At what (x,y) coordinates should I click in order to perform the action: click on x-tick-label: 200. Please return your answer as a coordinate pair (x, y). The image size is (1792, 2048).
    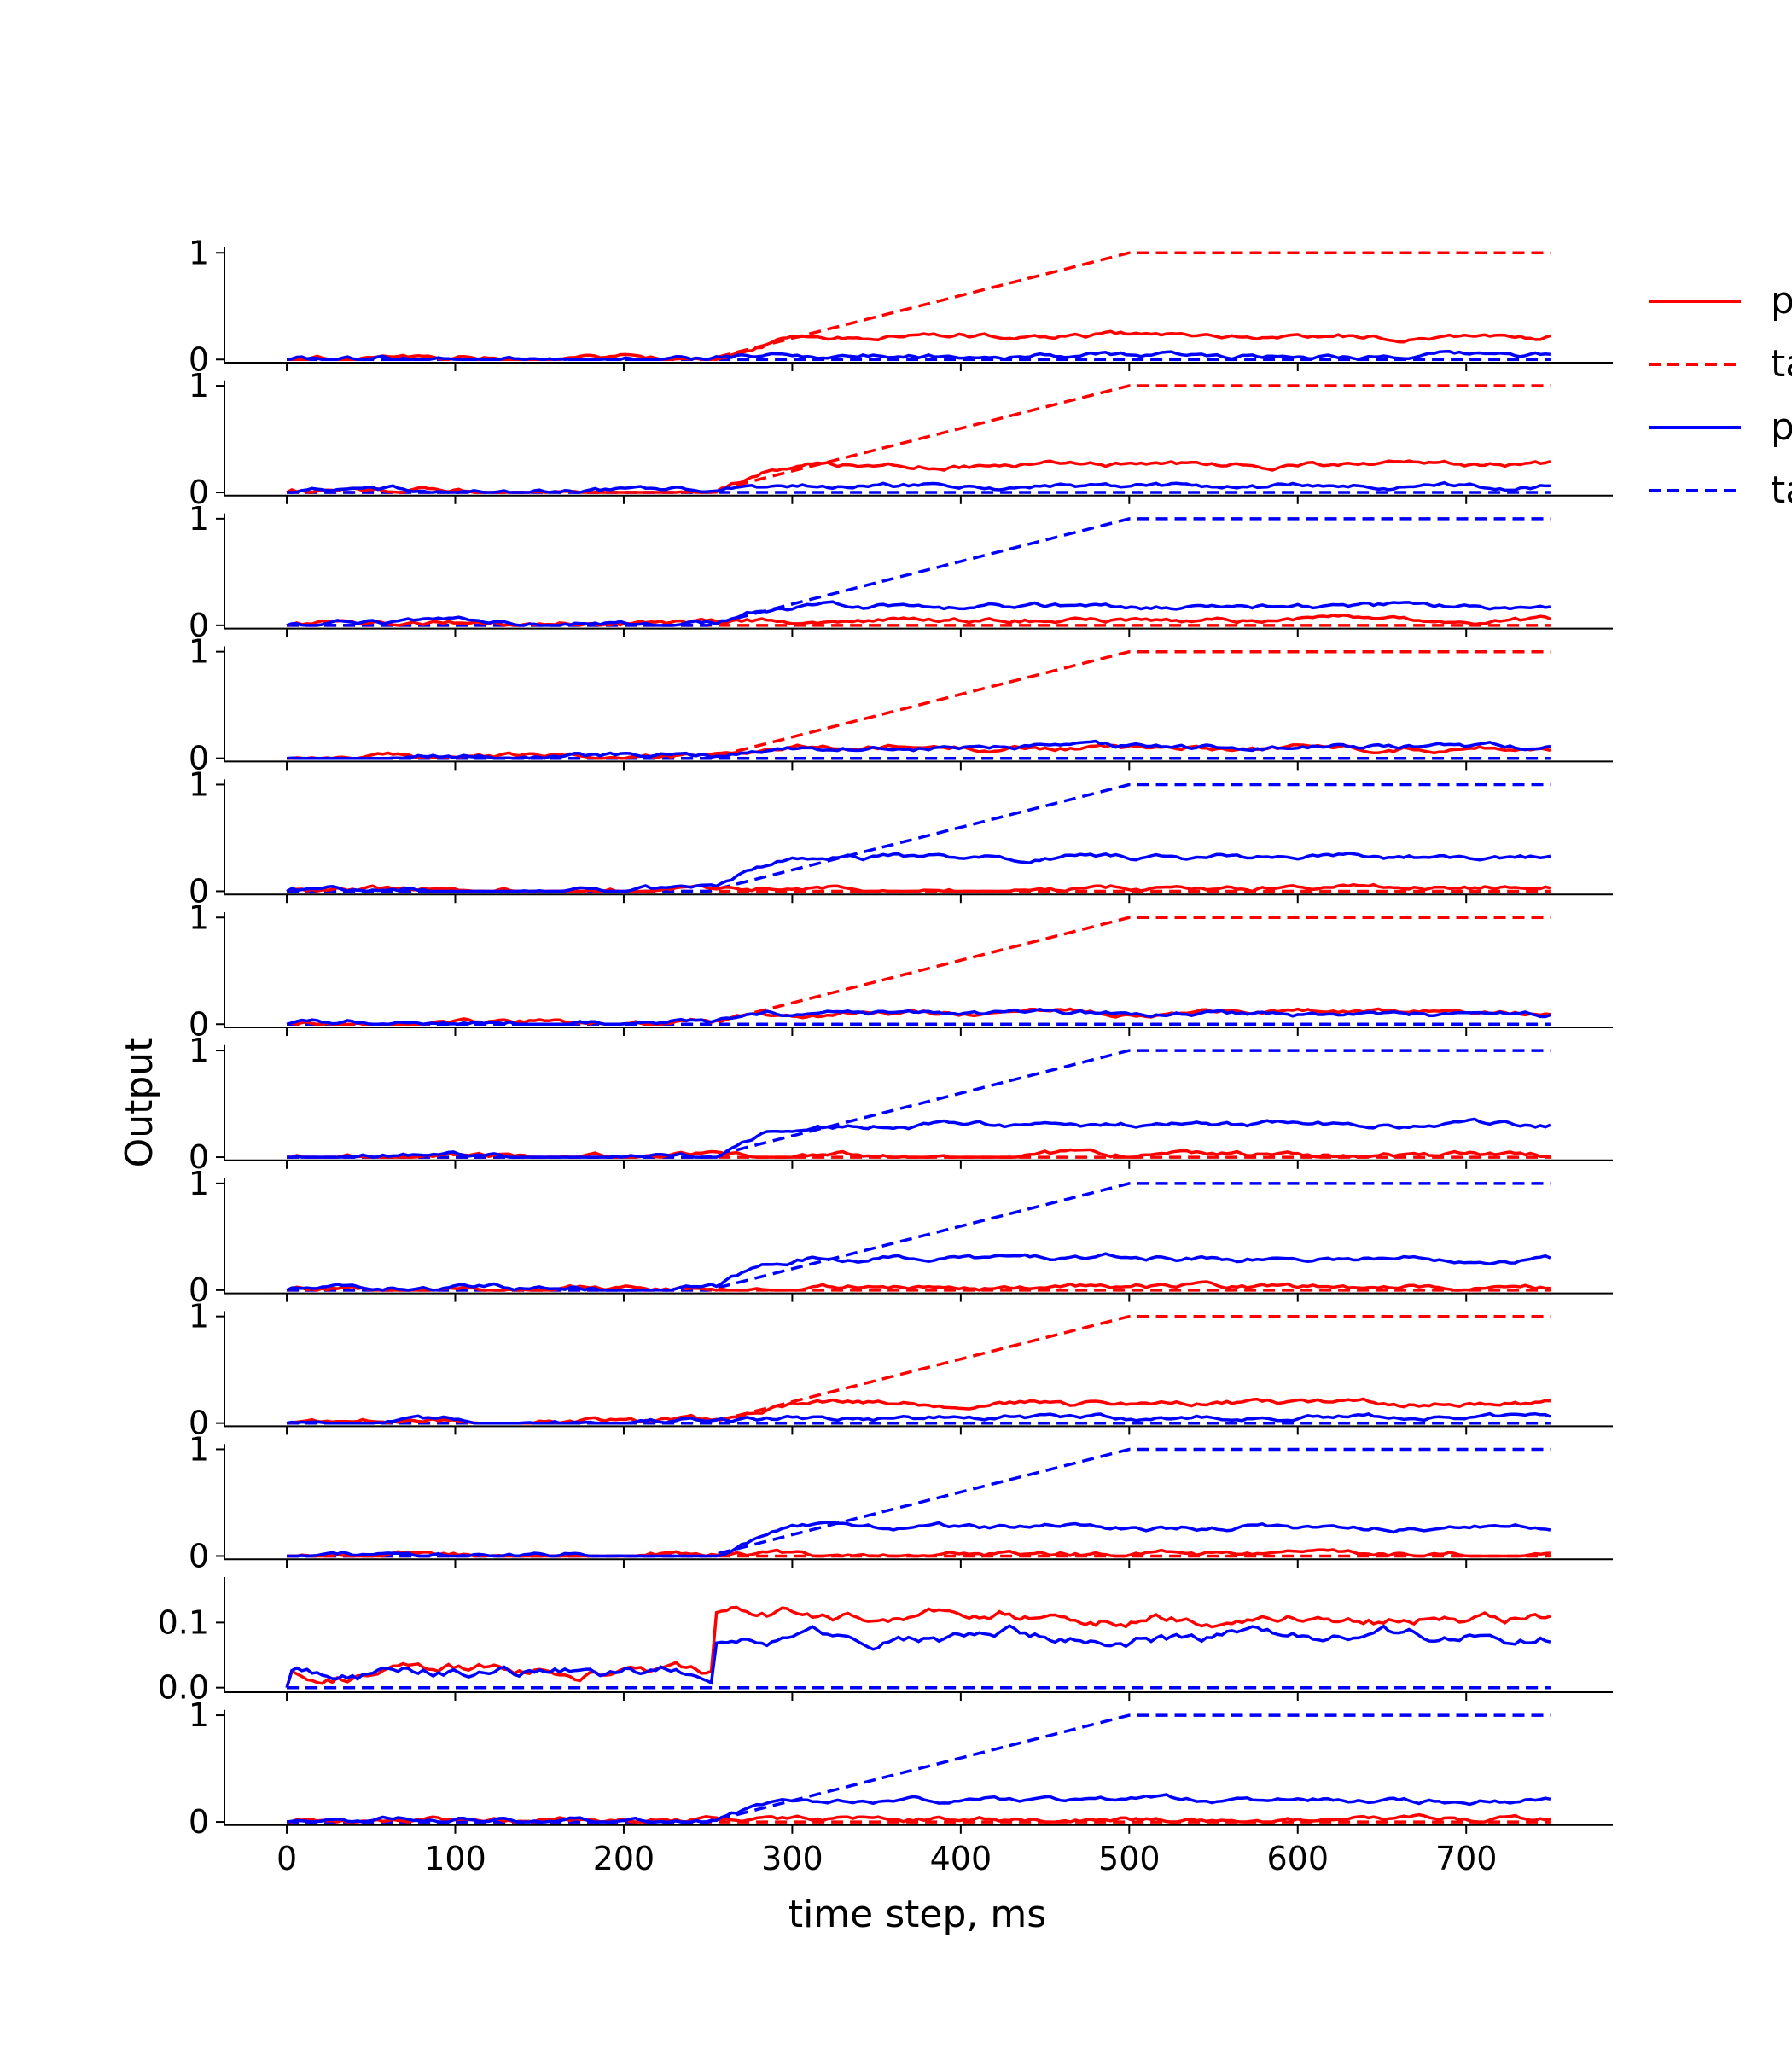
    Looking at the image, I should click on (624, 1859).